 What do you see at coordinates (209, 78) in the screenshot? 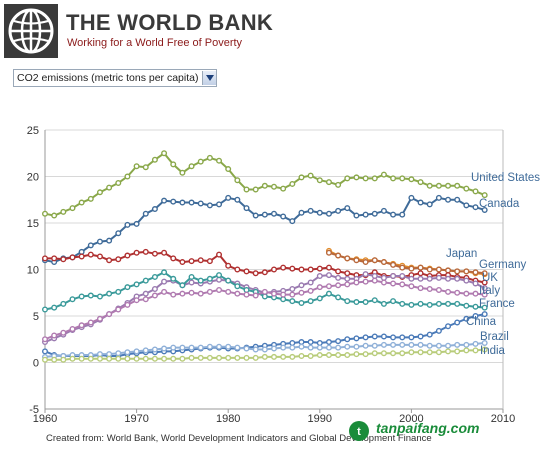
I see `chevron-down-icon` at bounding box center [209, 78].